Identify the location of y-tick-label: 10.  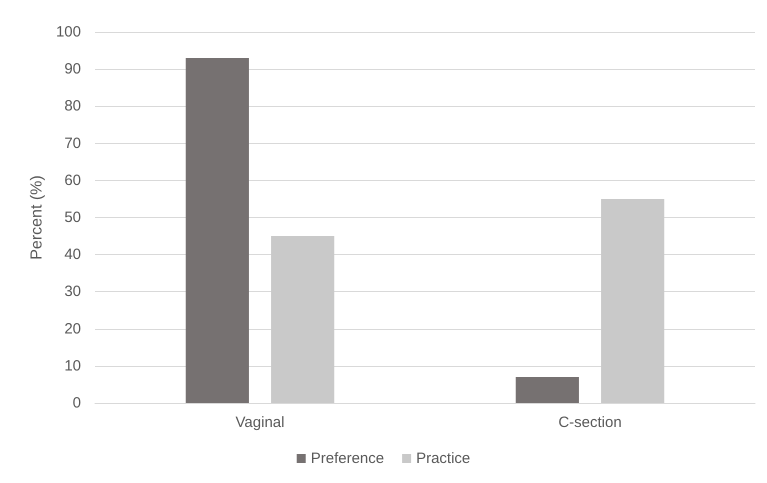
(72, 365).